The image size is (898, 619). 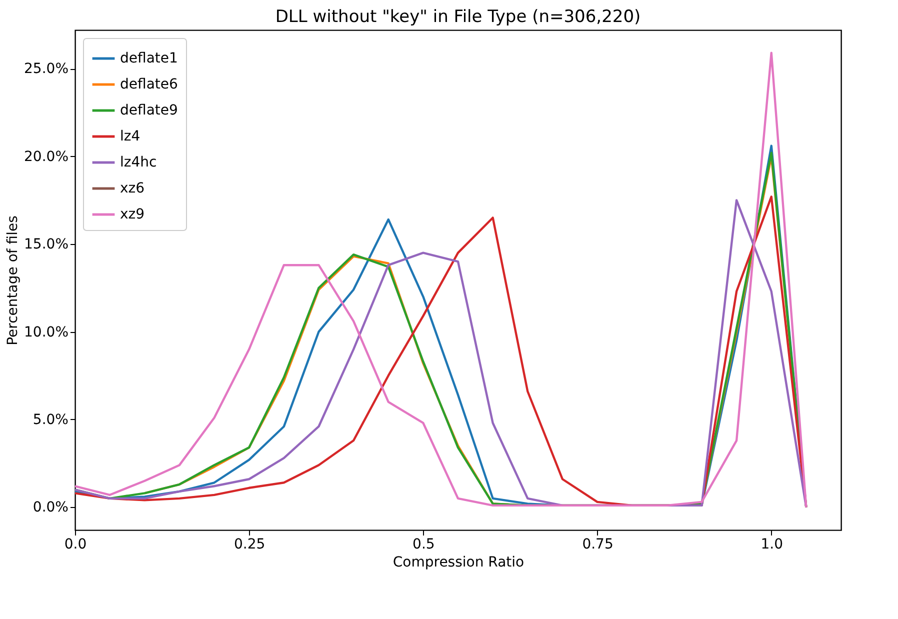 What do you see at coordinates (458, 17) in the screenshot?
I see `chart-title: DLL without "key" in File Type (n=306,220)` at bounding box center [458, 17].